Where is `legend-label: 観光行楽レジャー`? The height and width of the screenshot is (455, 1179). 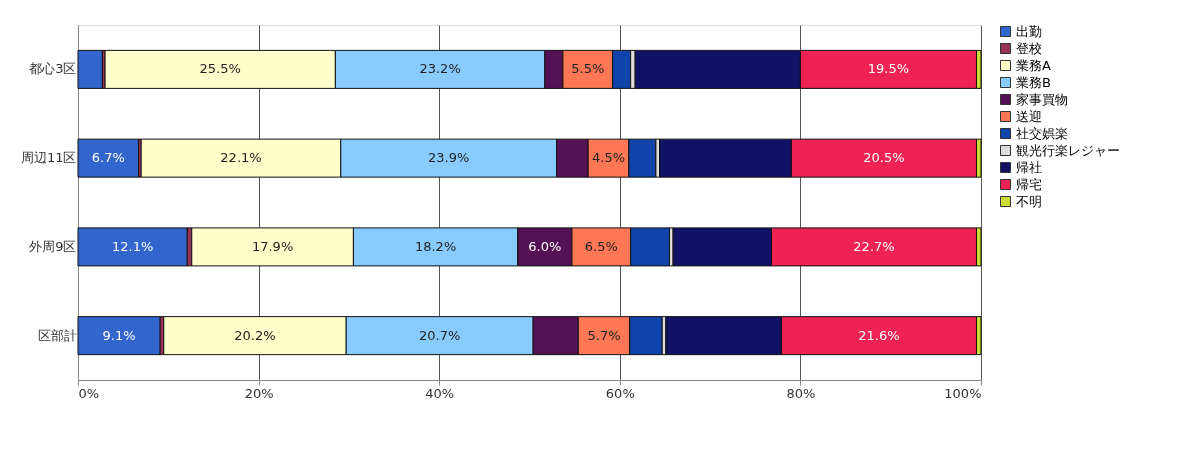 legend-label: 観光行楽レジャー is located at coordinates (1068, 150).